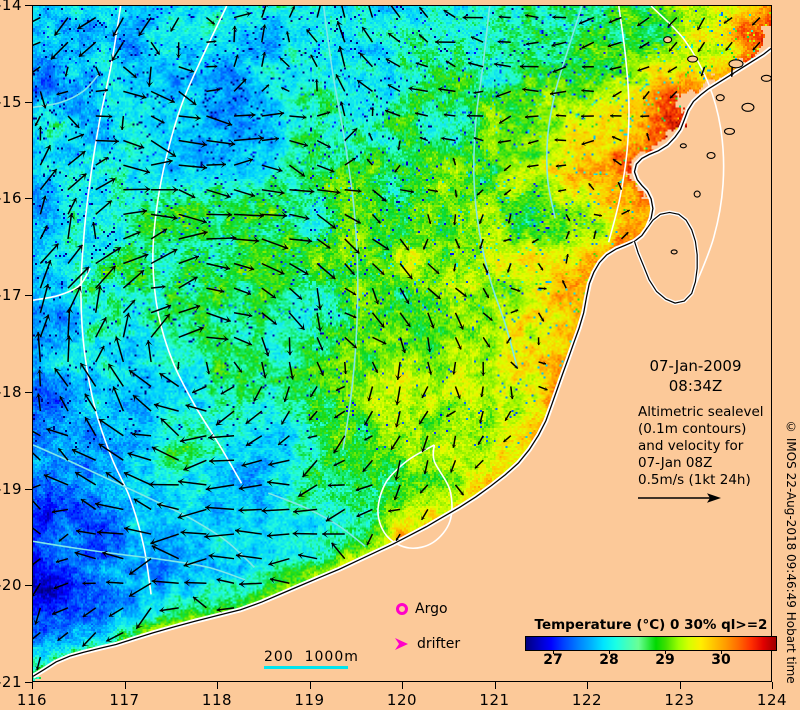 The image size is (800, 710). What do you see at coordinates (402, 700) in the screenshot?
I see `x-tick-label-120: 120` at bounding box center [402, 700].